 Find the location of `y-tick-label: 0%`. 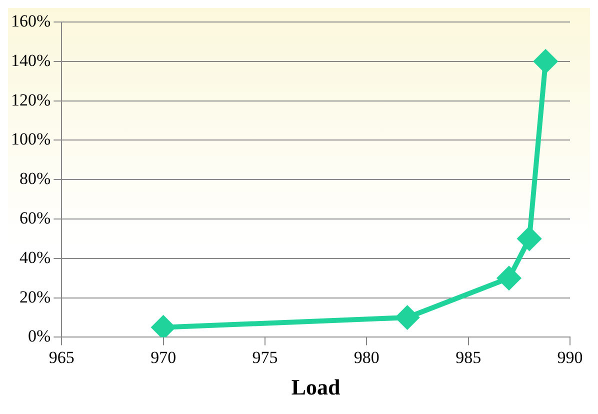

y-tick-label: 0% is located at coordinates (39, 336).